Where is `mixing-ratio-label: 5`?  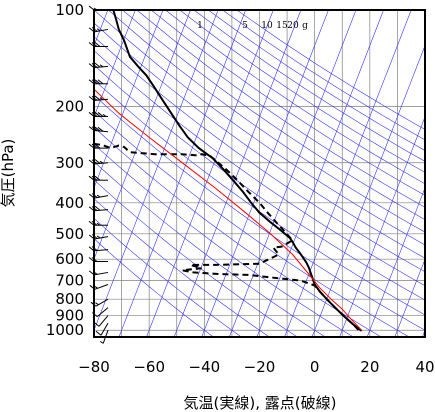
mixing-ratio-label: 5 is located at coordinates (245, 26).